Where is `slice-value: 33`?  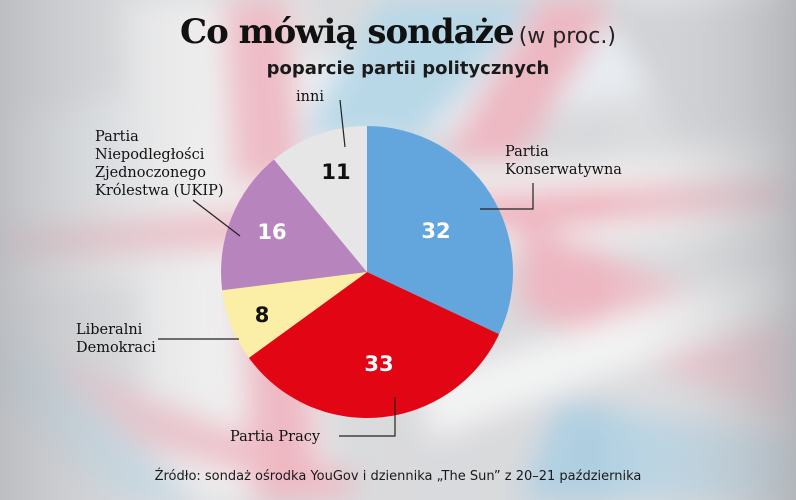 slice-value: 33 is located at coordinates (379, 364).